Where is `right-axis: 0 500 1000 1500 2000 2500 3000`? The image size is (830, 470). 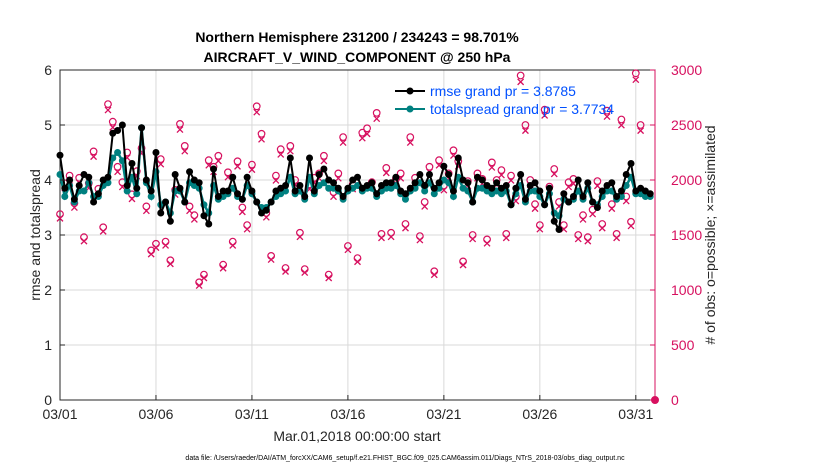 right-axis: 0 500 1000 1500 2000 2500 3000 is located at coordinates (676, 235).